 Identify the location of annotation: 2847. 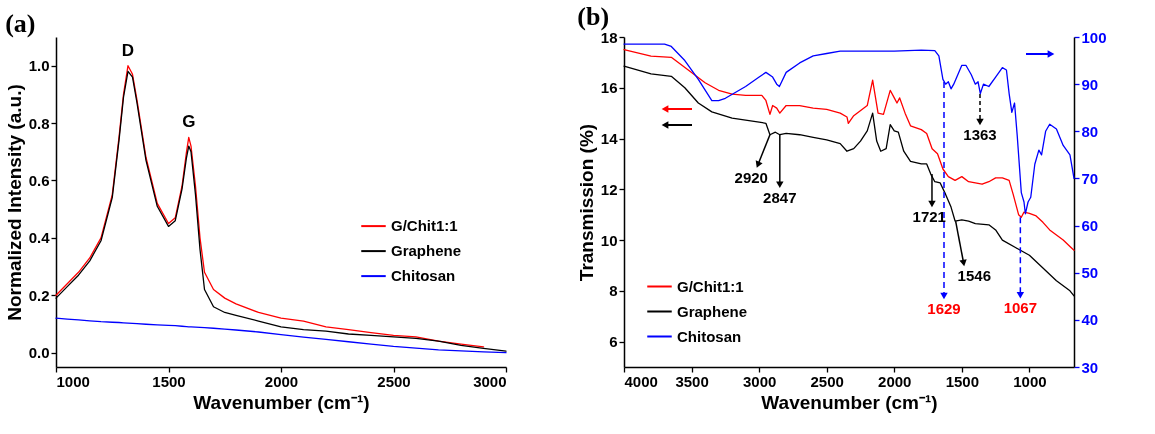
(780, 197).